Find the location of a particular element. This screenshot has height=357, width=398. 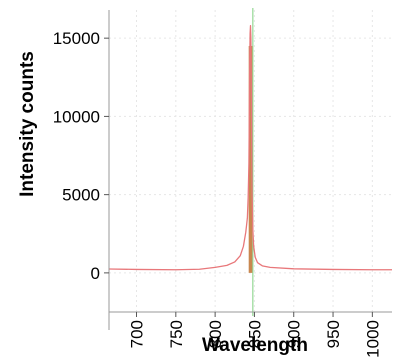

y-tick-label: 5000 is located at coordinates (81, 195).